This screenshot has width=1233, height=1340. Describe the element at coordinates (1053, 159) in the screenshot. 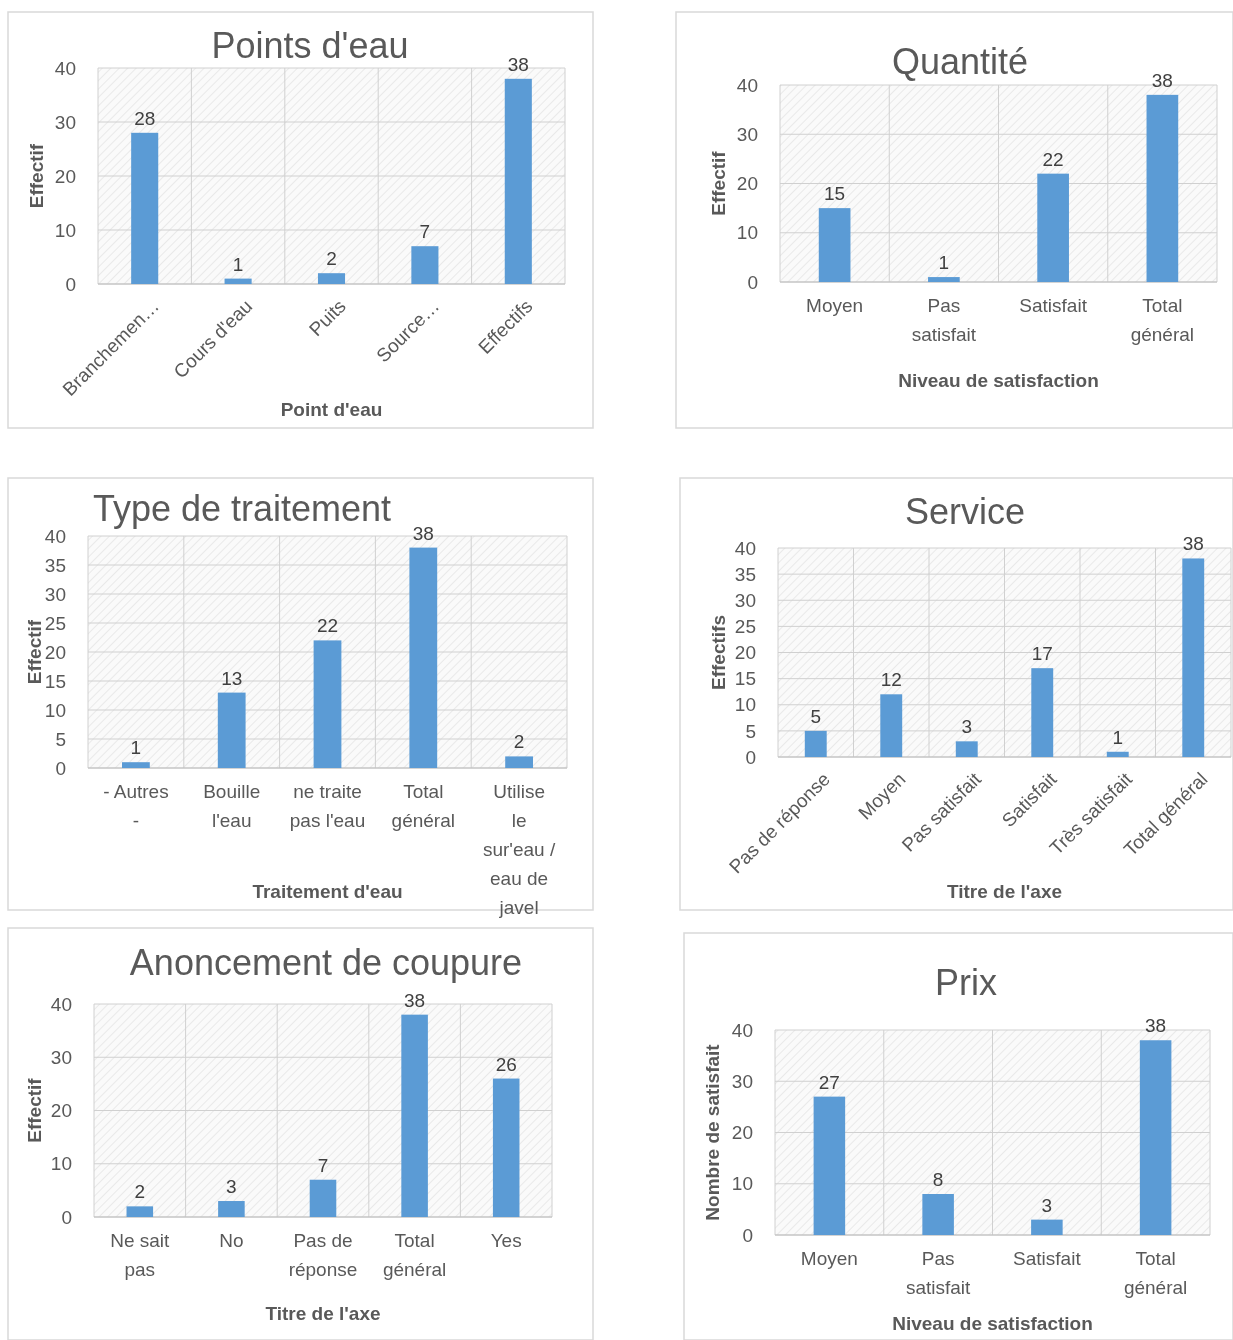

I see `data-label: 22` at that location.